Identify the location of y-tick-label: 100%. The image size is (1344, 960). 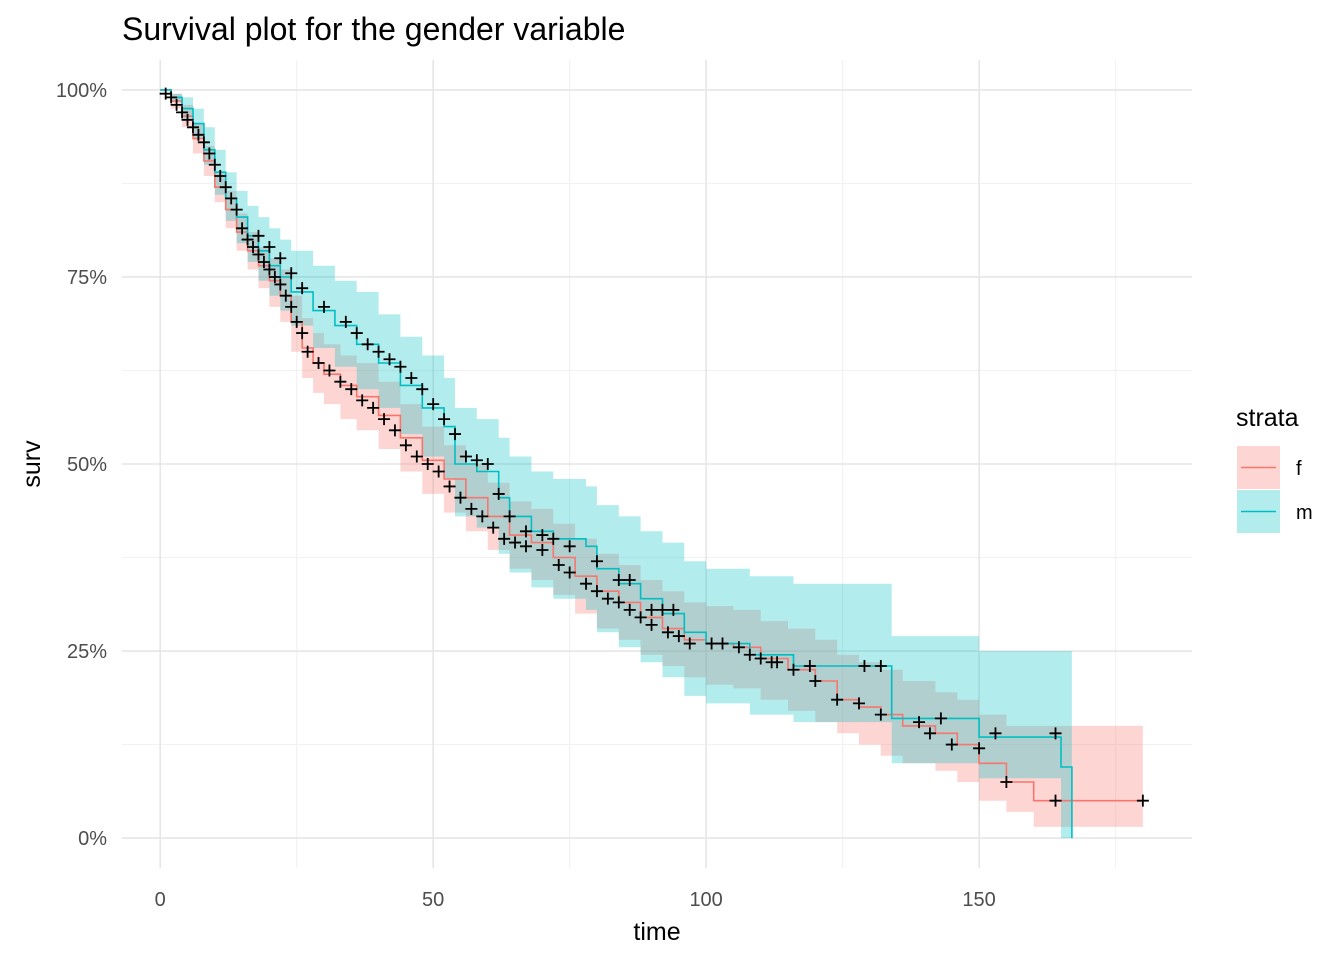
(81, 91).